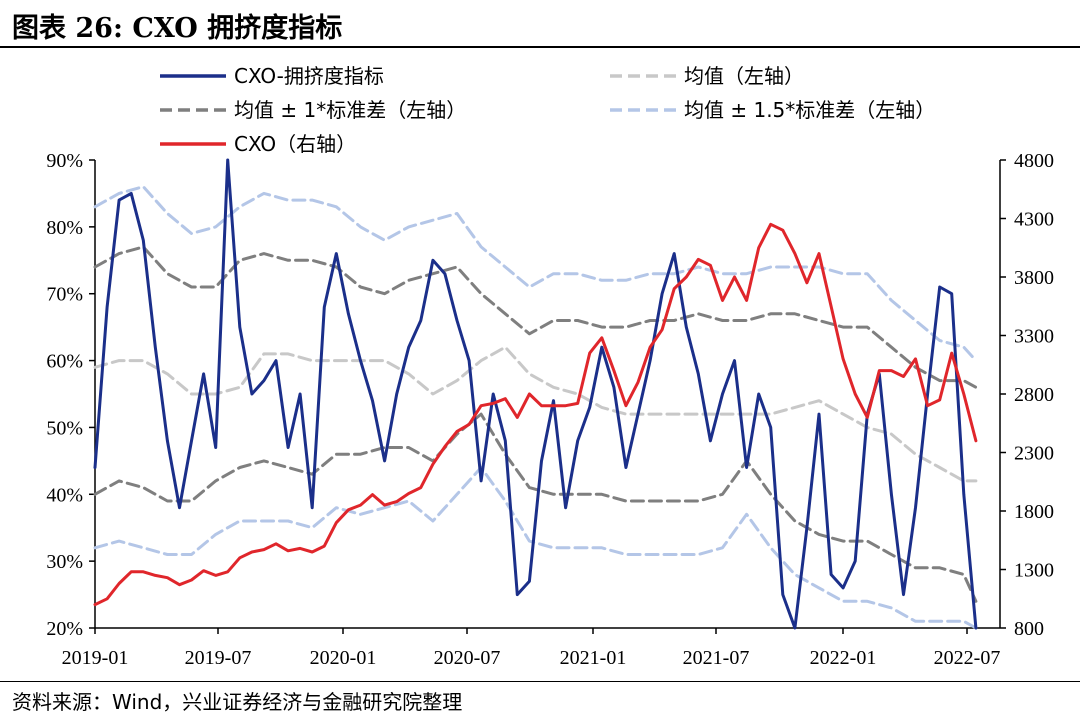 The height and width of the screenshot is (726, 1080). I want to click on right-tick-label: 1800, so click(1034, 512).